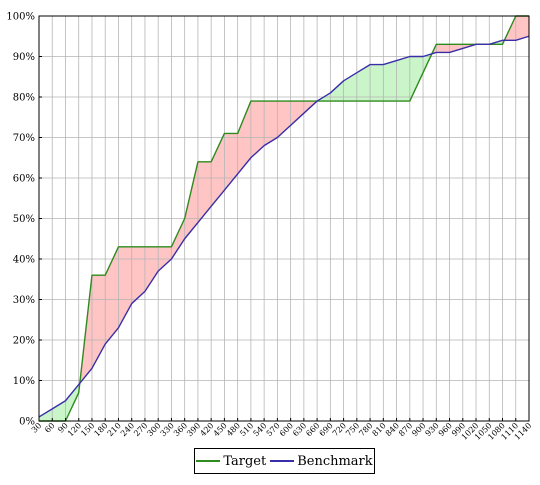 The image size is (540, 485). Describe the element at coordinates (208, 461) in the screenshot. I see `legend-swatch-target` at that location.